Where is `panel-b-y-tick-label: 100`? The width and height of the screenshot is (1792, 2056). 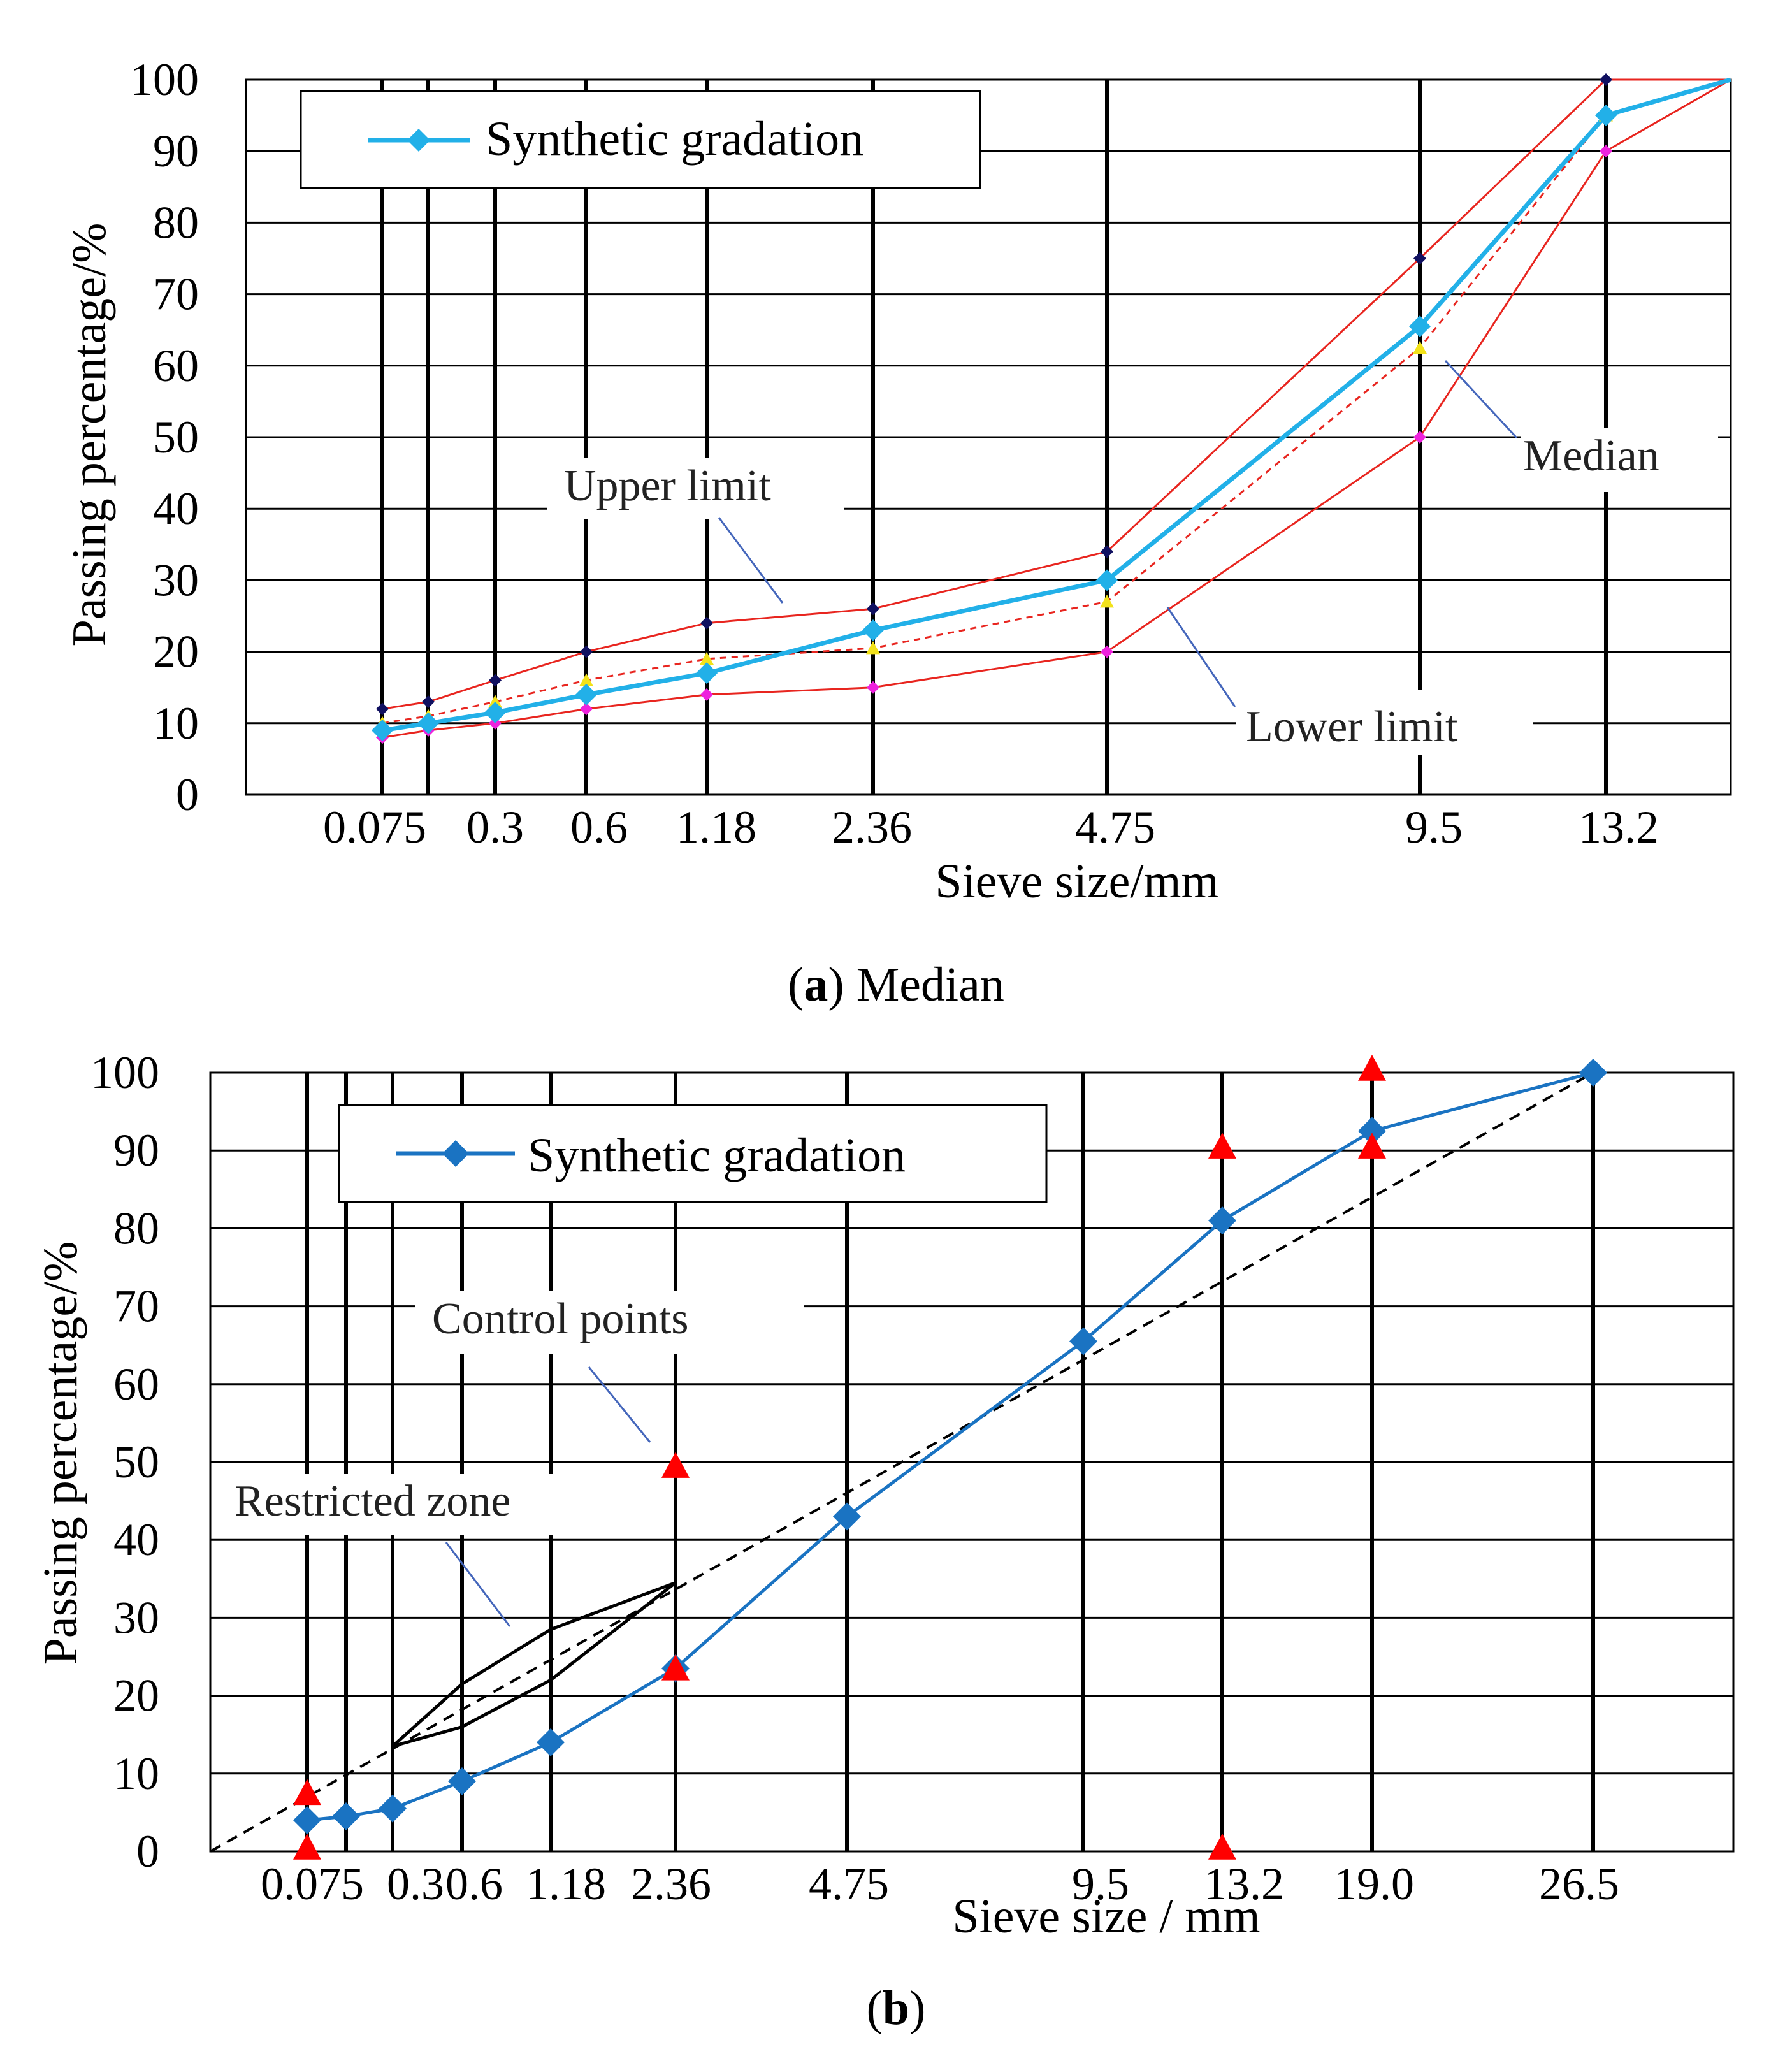 panel-b-y-tick-label: 100 is located at coordinates (124, 1072).